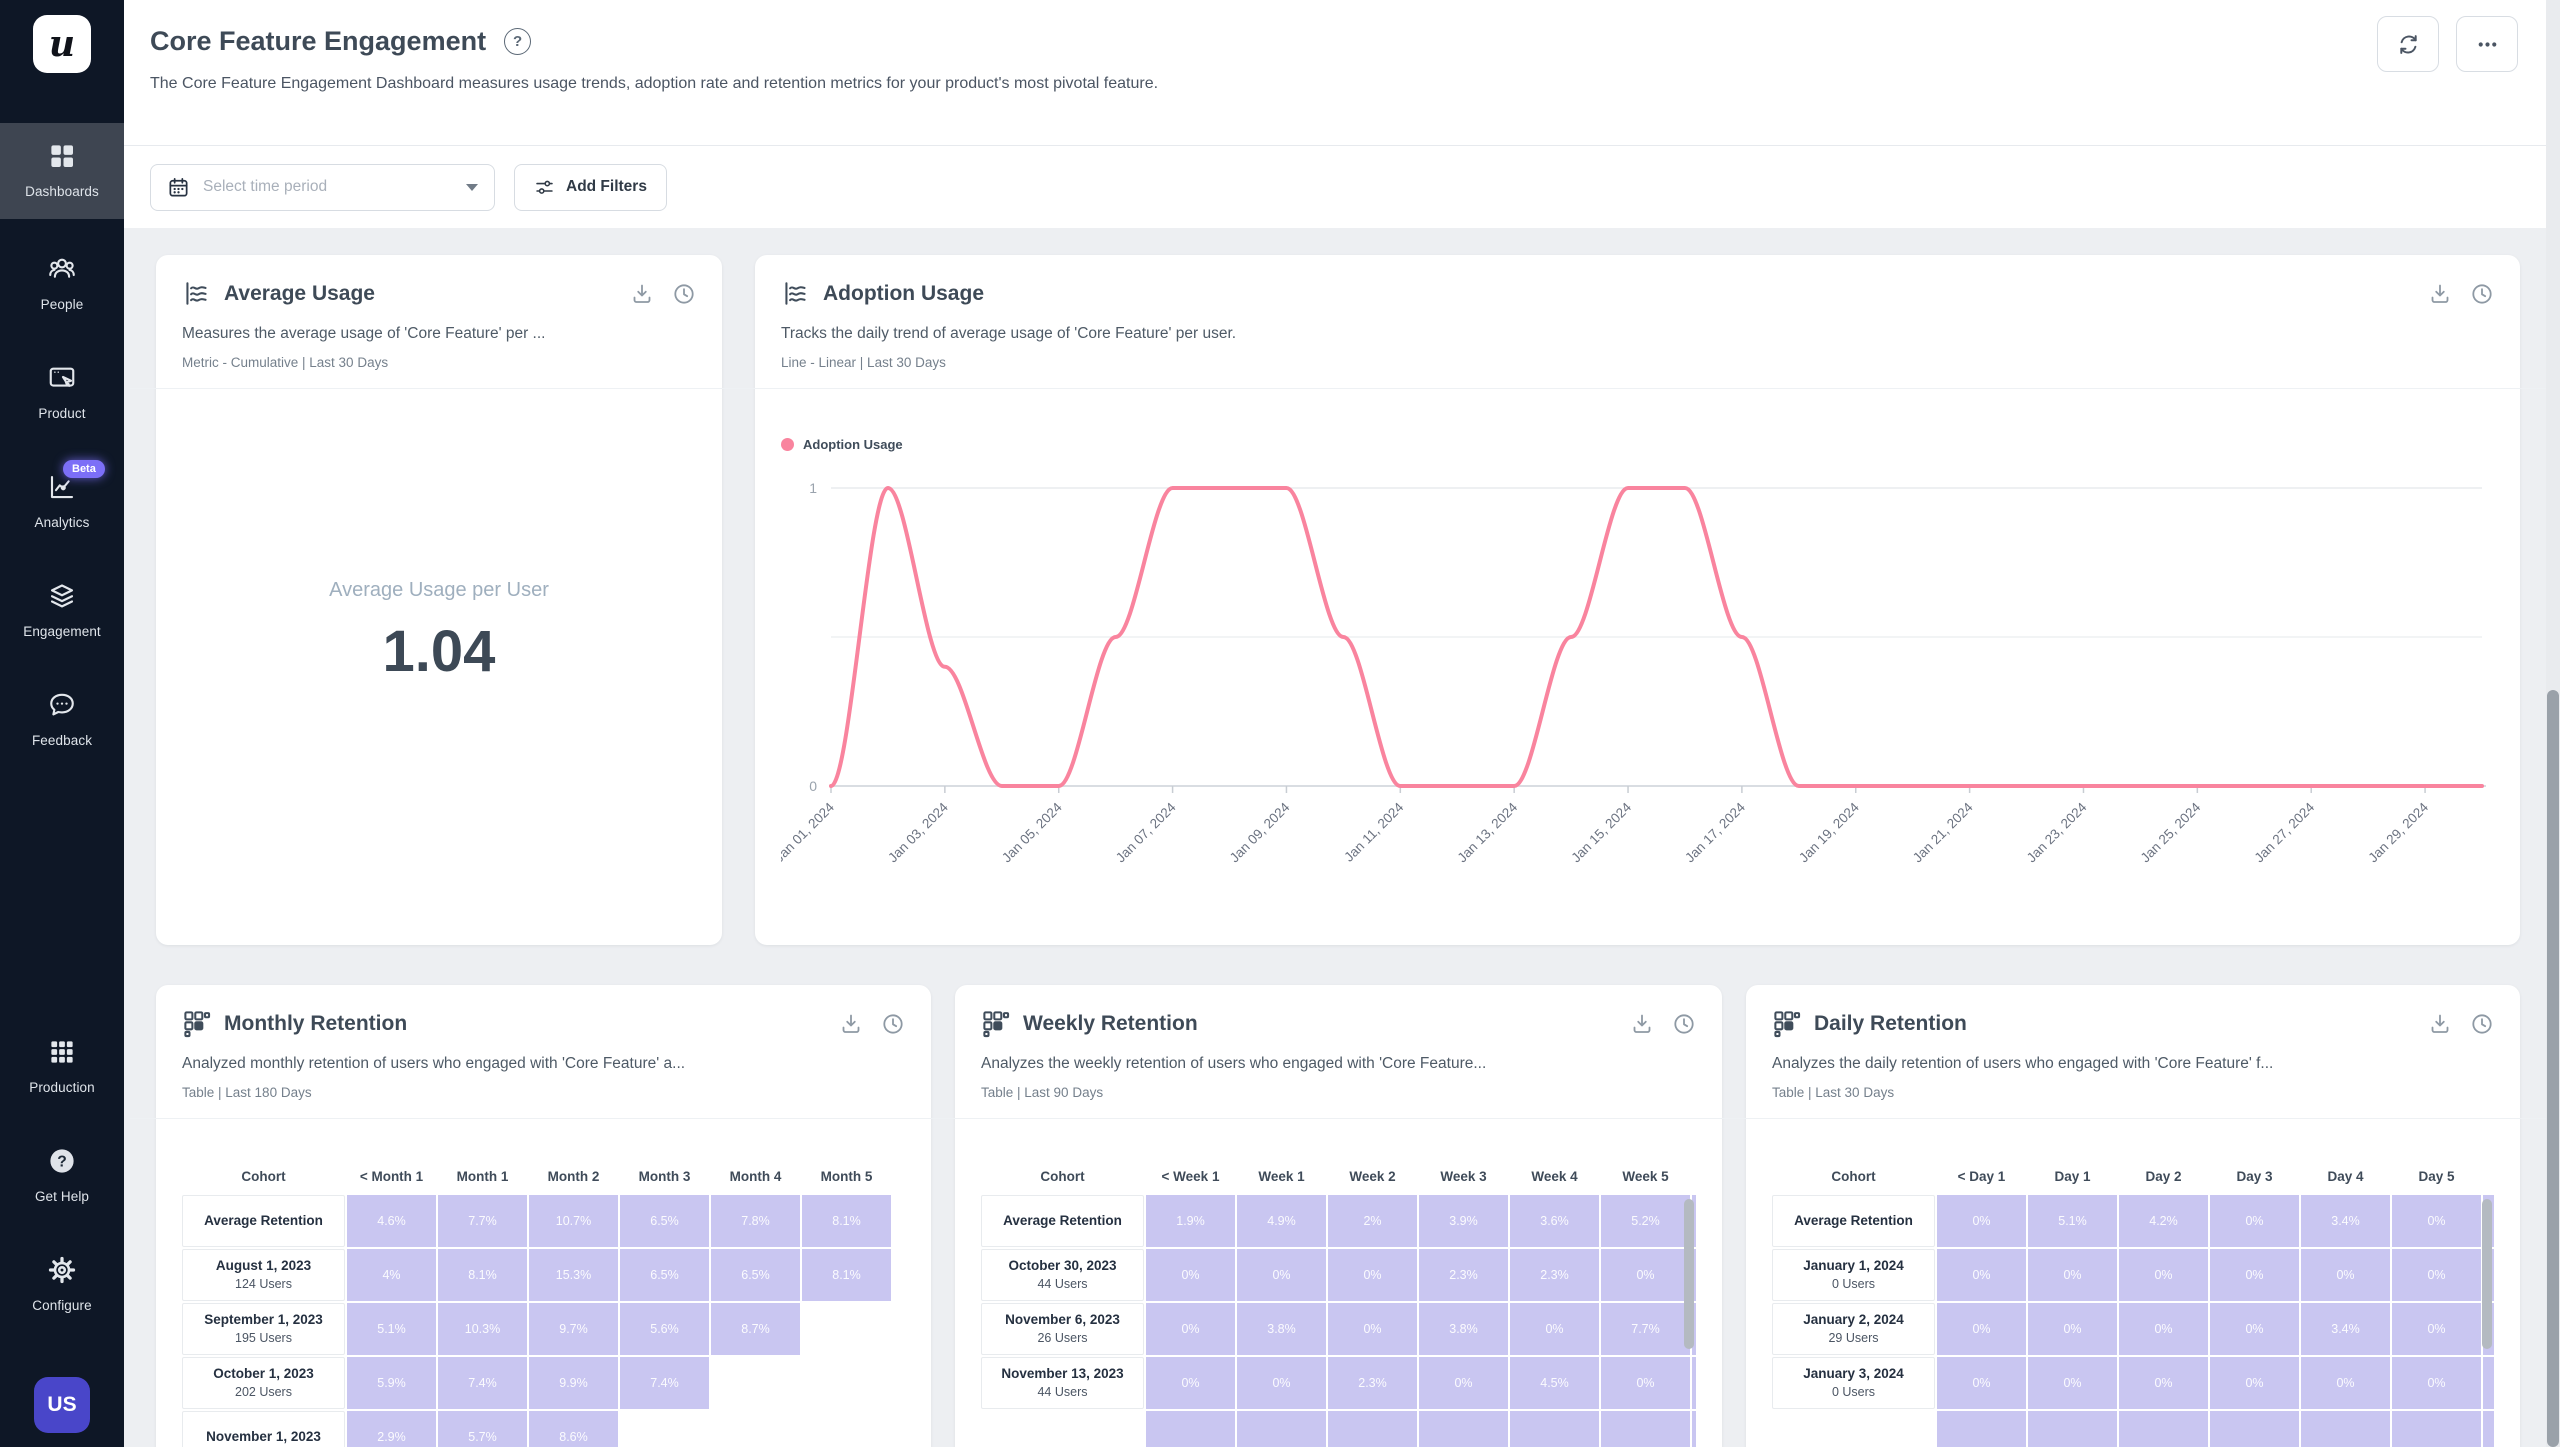  What do you see at coordinates (2345, 1221) in the screenshot?
I see `retention-cell: 3.4%` at bounding box center [2345, 1221].